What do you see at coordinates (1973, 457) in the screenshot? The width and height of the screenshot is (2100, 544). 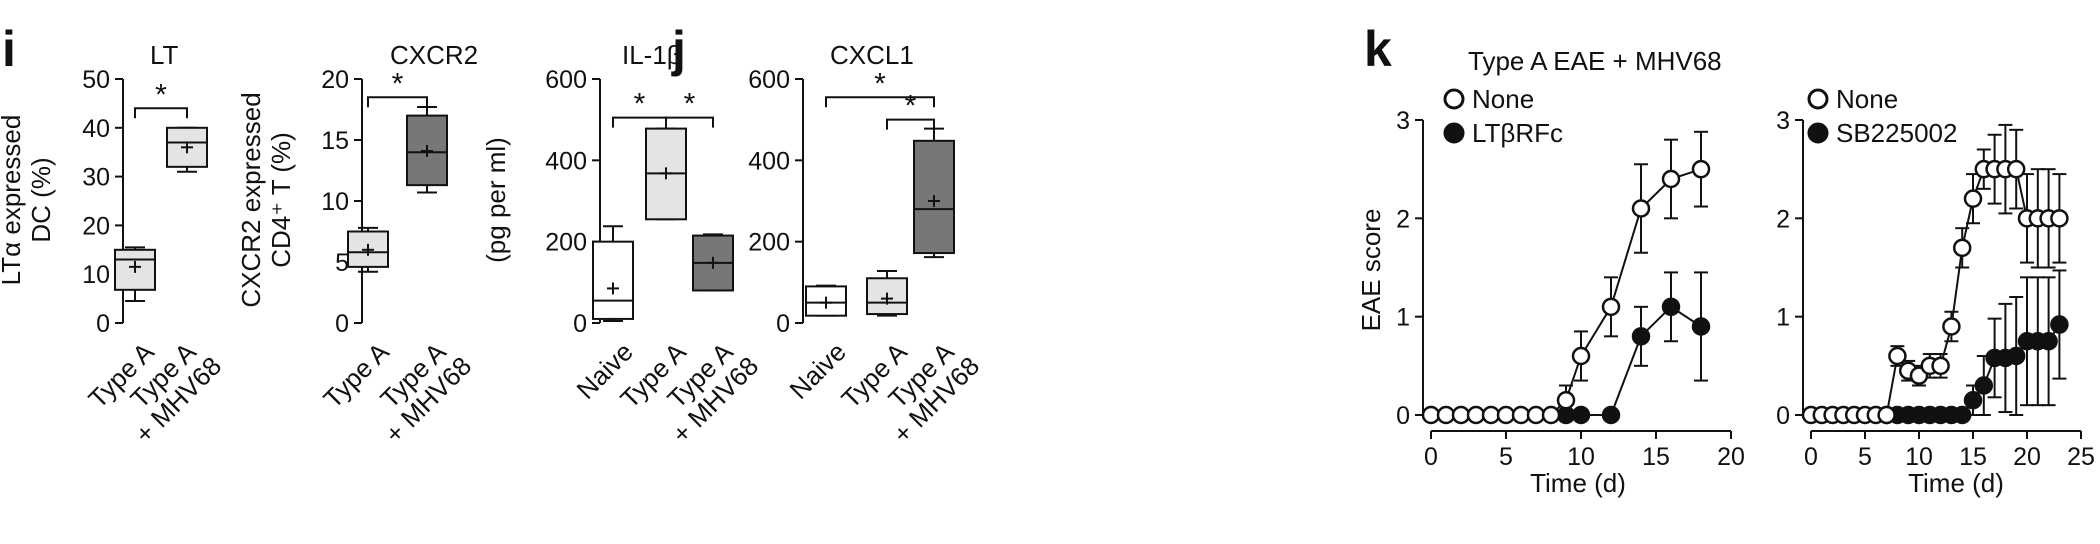 I see `x-tick-label: 15` at bounding box center [1973, 457].